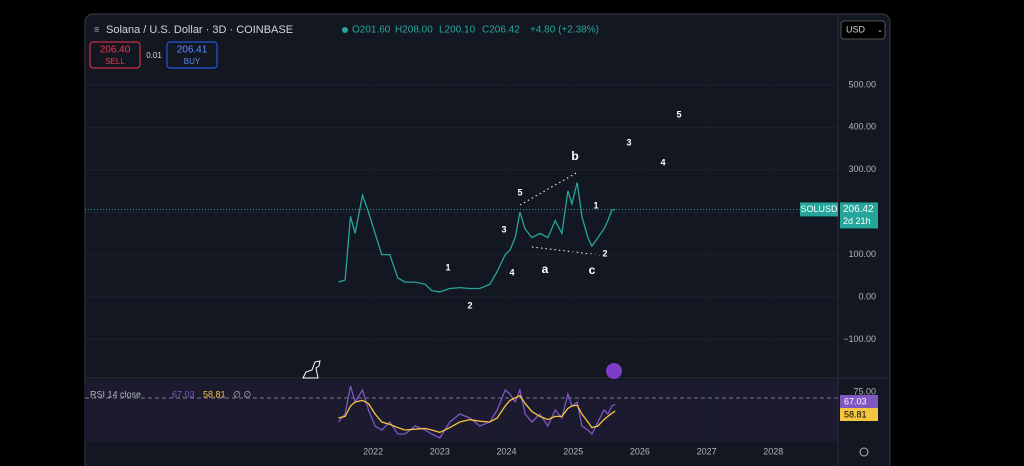 Image resolution: width=1024 pixels, height=466 pixels. I want to click on x-tick-label: 2027, so click(707, 451).